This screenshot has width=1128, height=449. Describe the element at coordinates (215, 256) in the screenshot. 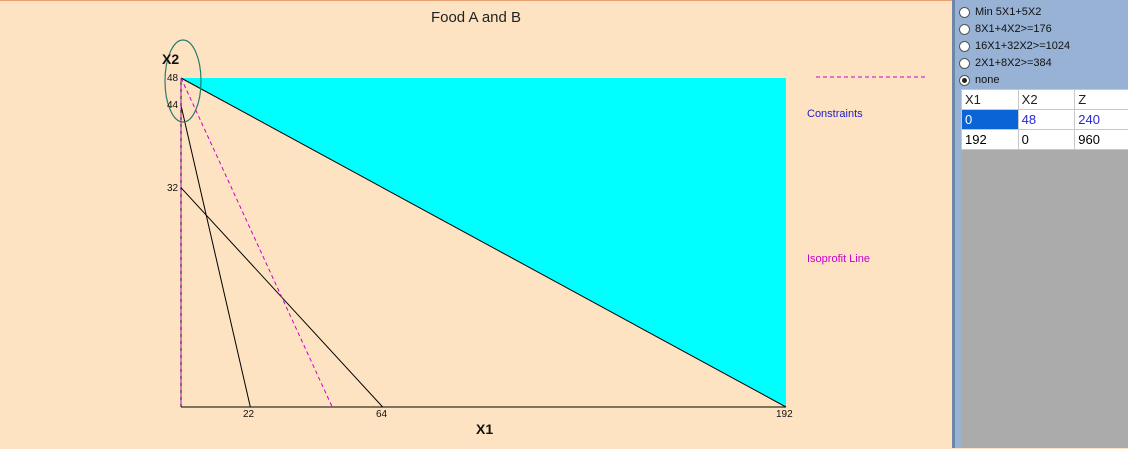

I see `constraint-line` at that location.